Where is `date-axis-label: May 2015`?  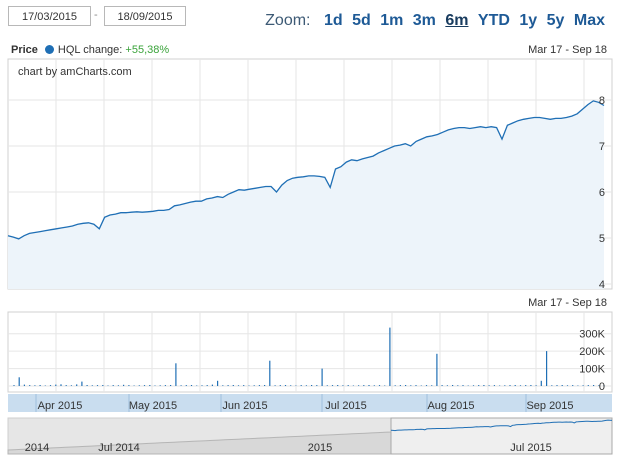
date-axis-label: May 2015 is located at coordinates (153, 406).